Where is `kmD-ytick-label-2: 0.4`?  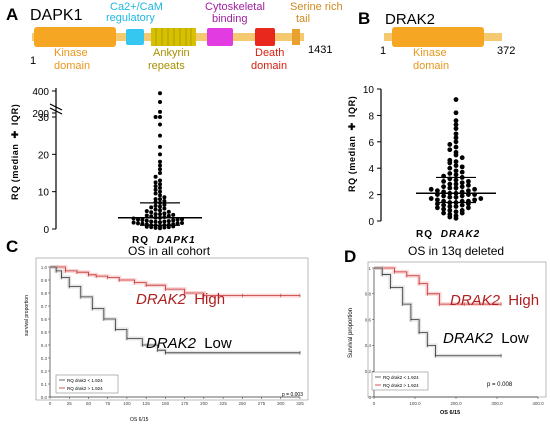
kmD-ytick-label-2: 0.4 is located at coordinates (368, 345).